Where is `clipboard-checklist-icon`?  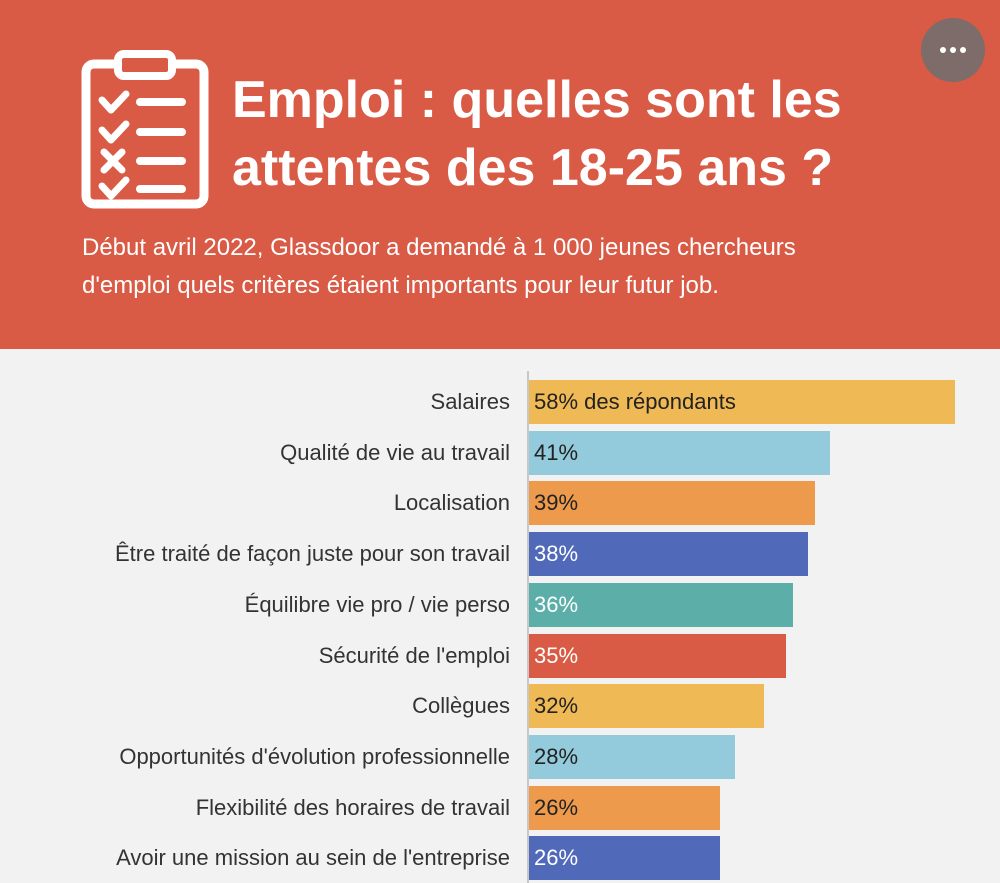 clipboard-checklist-icon is located at coordinates (145, 129).